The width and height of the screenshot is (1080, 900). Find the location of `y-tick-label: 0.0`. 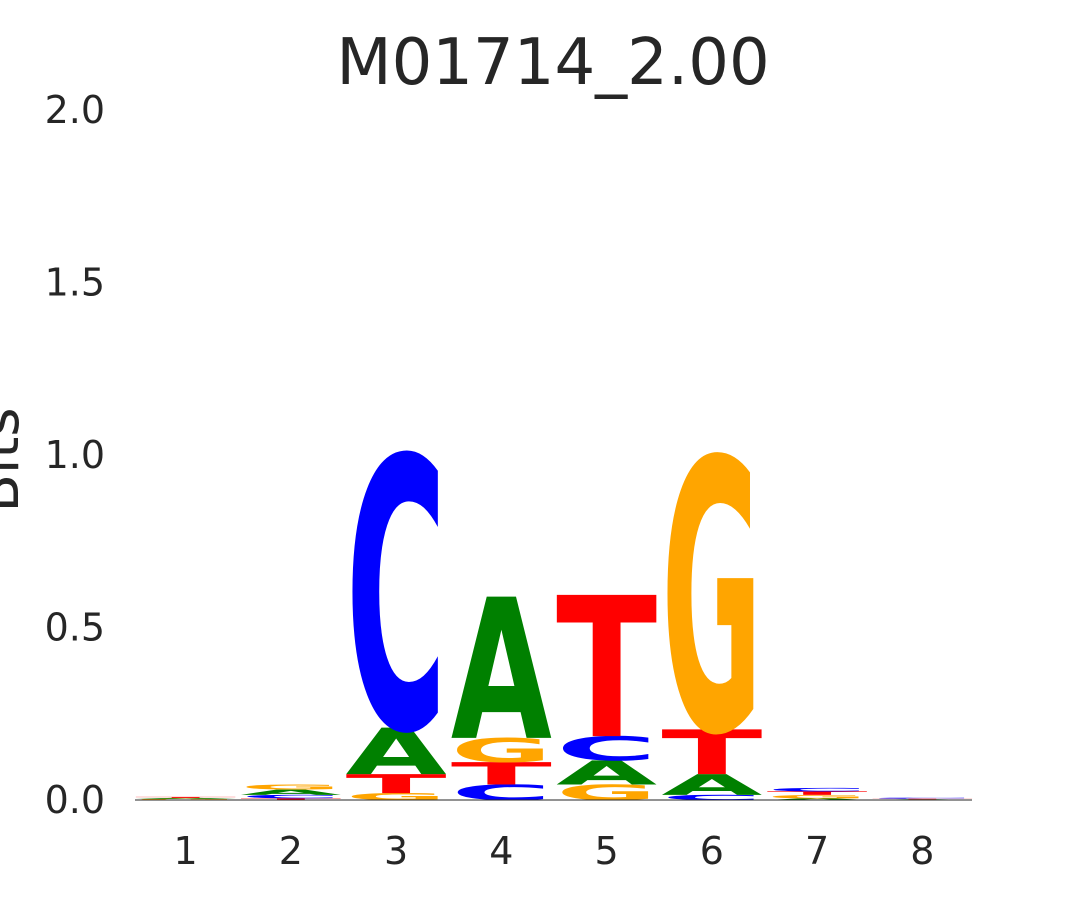

y-tick-label: 0.0 is located at coordinates (75, 800).